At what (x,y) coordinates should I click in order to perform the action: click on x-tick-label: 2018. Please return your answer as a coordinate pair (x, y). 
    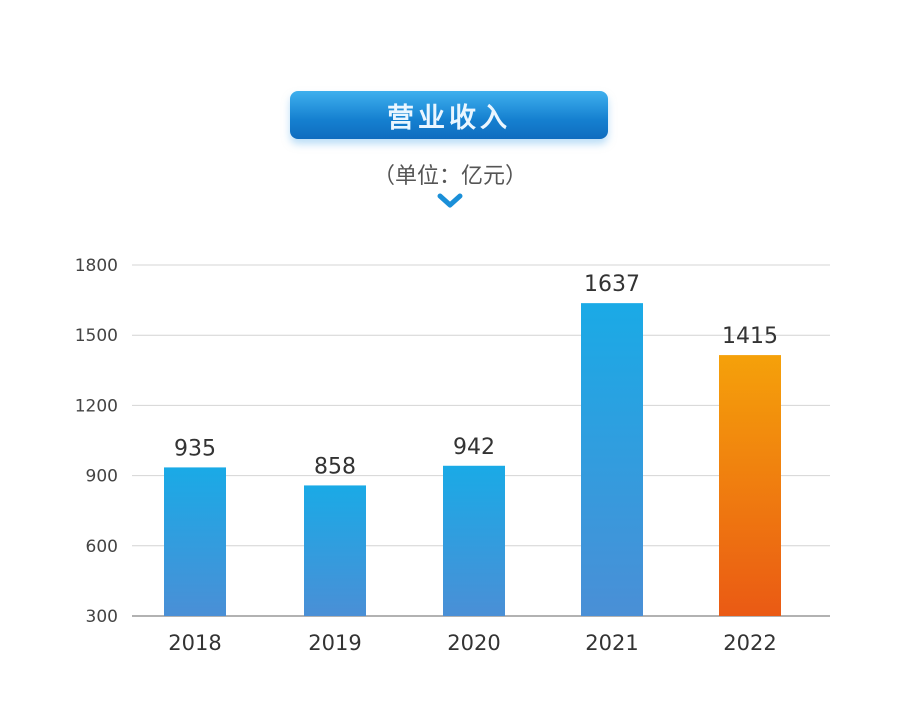
    Looking at the image, I should click on (194, 643).